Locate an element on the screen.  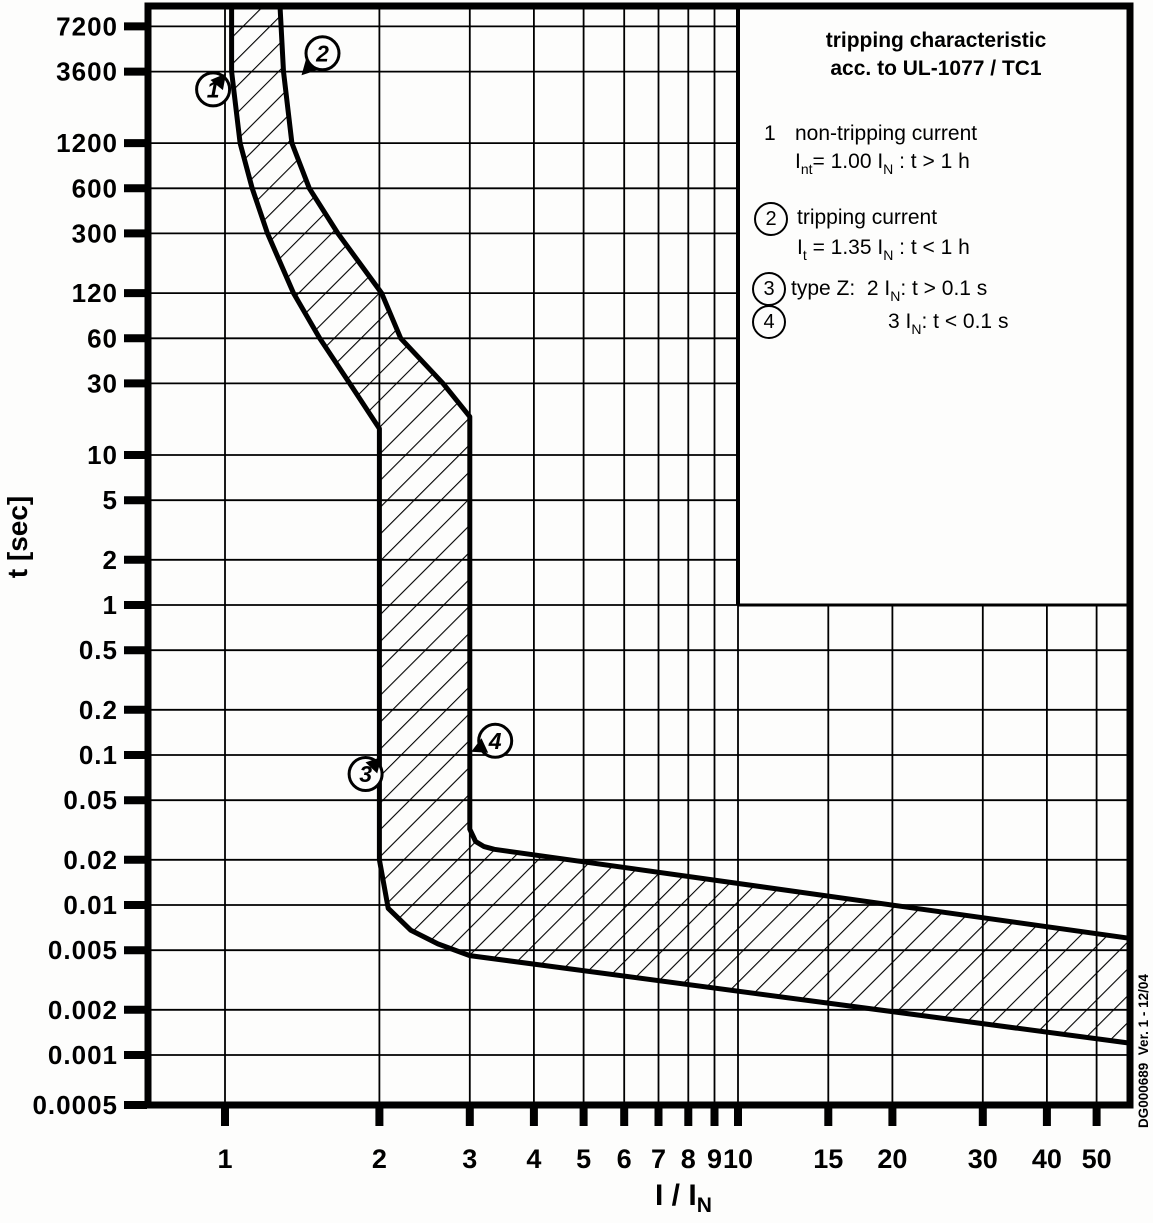
x-tick-label-4: 4 is located at coordinates (533, 1159).